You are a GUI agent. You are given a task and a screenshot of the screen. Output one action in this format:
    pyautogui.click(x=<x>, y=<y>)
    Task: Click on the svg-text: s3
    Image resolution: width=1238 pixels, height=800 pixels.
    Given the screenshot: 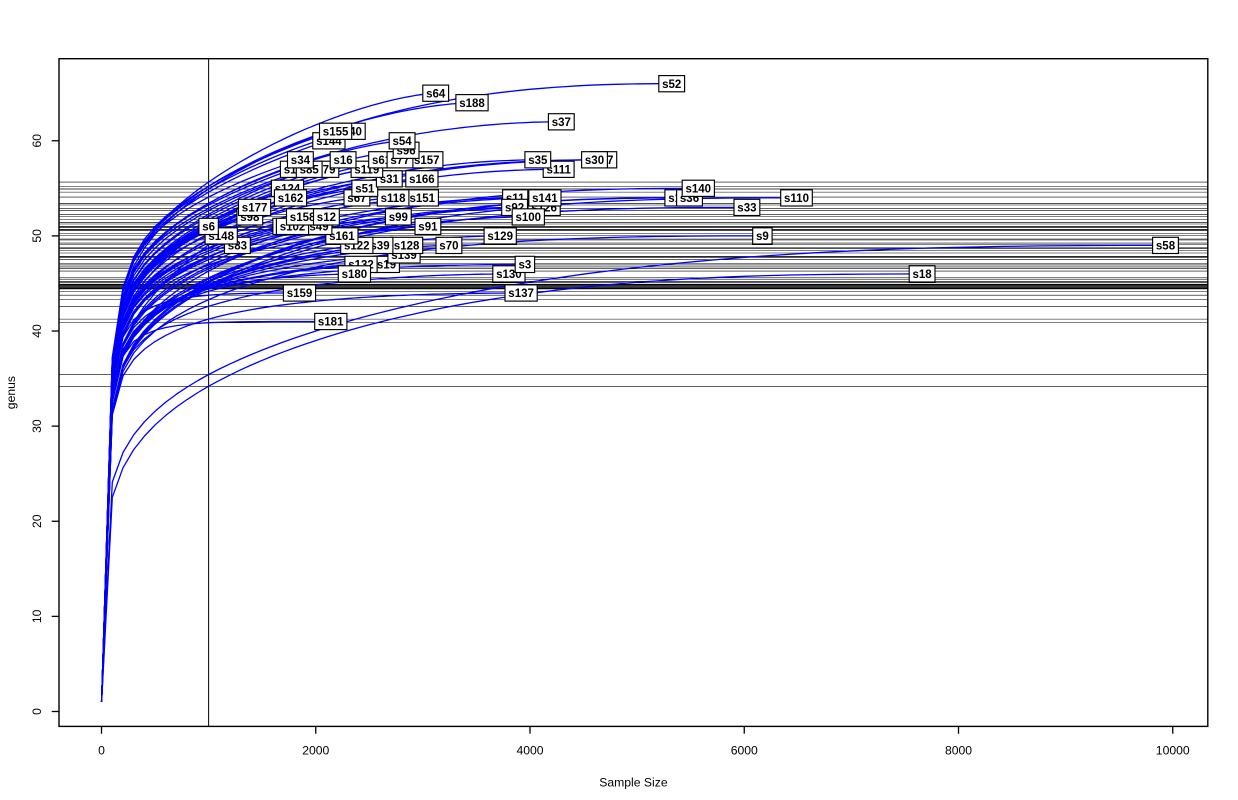 What is the action you would take?
    pyautogui.click(x=525, y=266)
    